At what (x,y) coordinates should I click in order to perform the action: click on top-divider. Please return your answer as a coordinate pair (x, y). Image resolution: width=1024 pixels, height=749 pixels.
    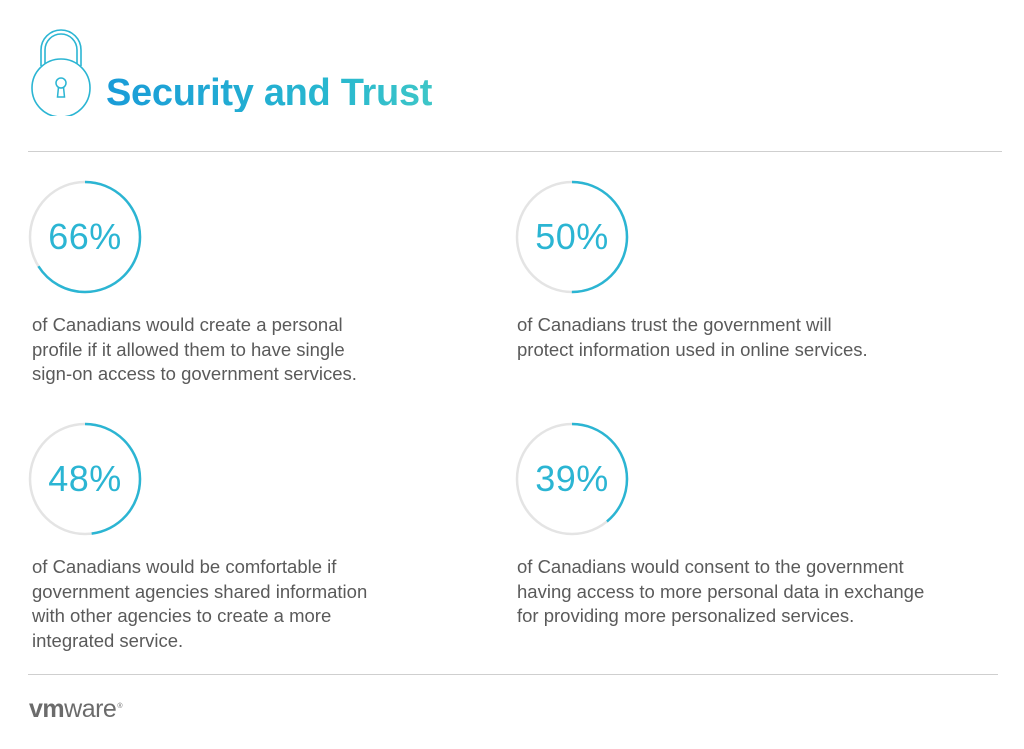
    Looking at the image, I should click on (515, 151).